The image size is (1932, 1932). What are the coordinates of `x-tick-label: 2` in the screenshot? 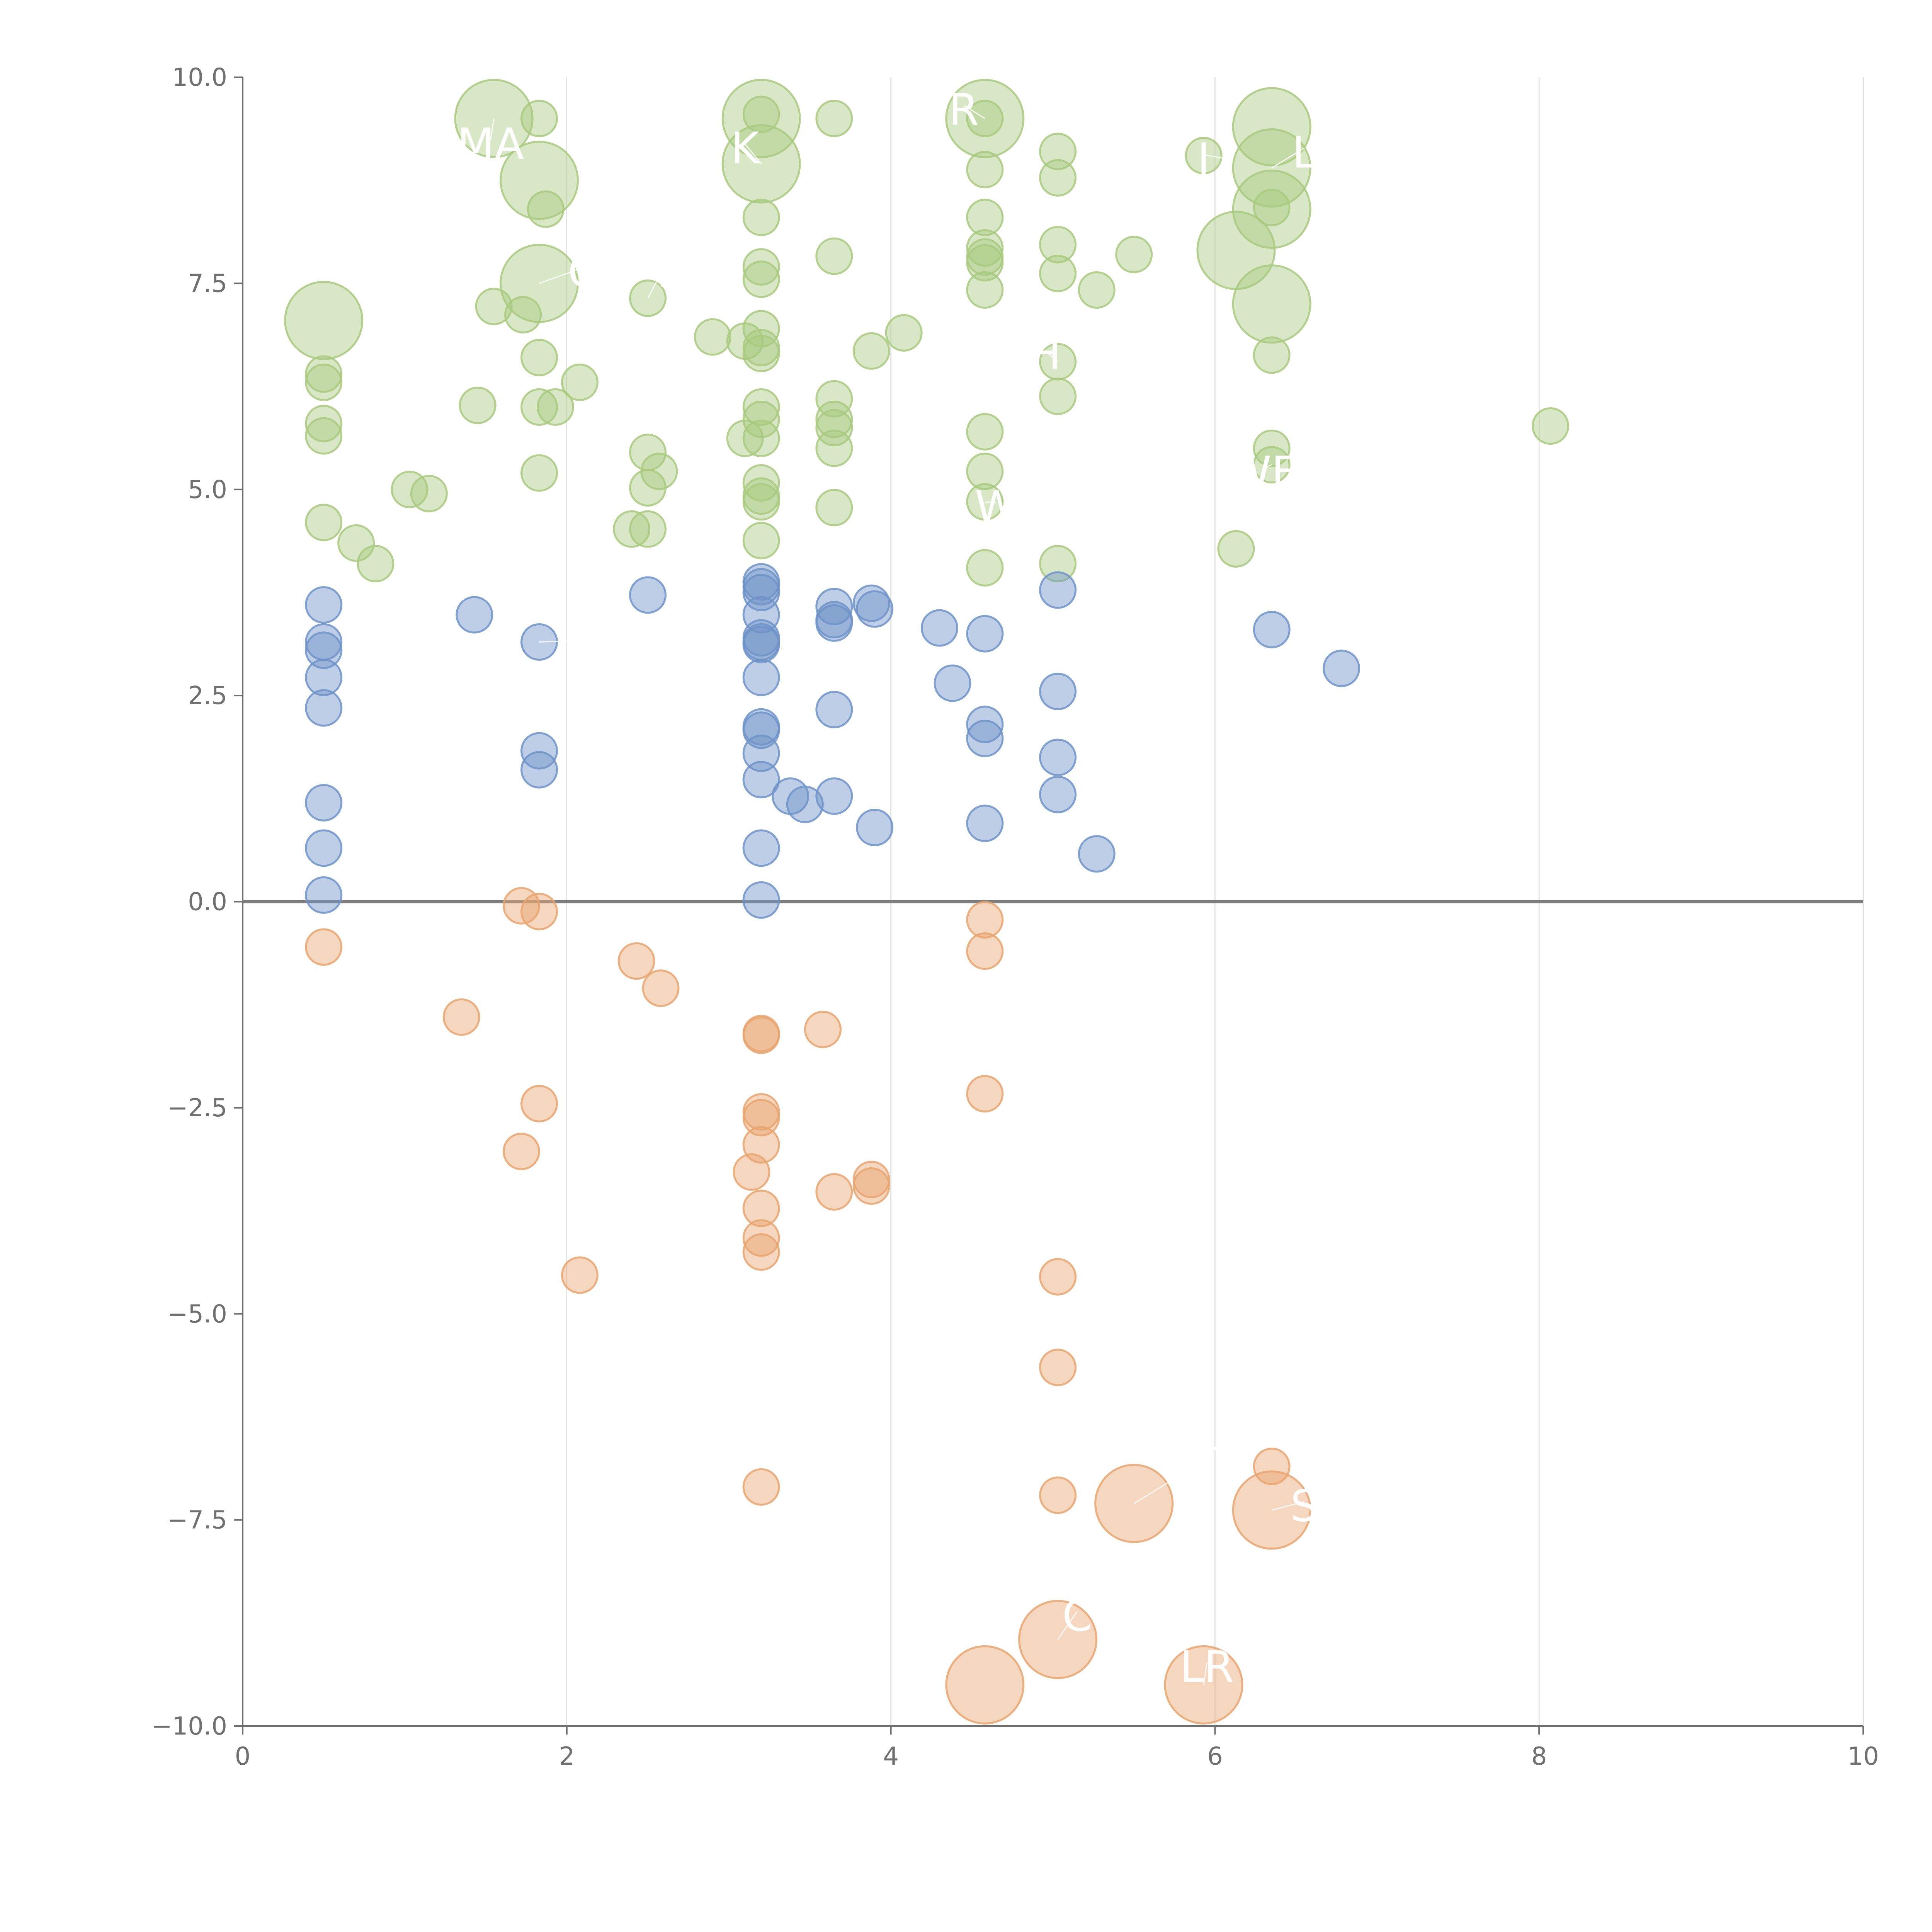 It's located at (567, 1756).